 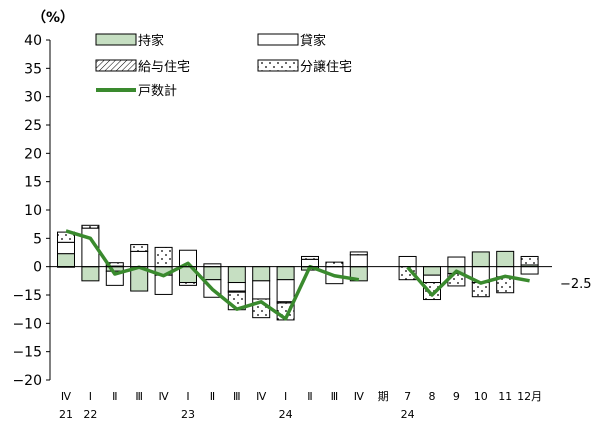 What do you see at coordinates (278, 39) in the screenshot?
I see `legend-swatch-kashiya` at bounding box center [278, 39].